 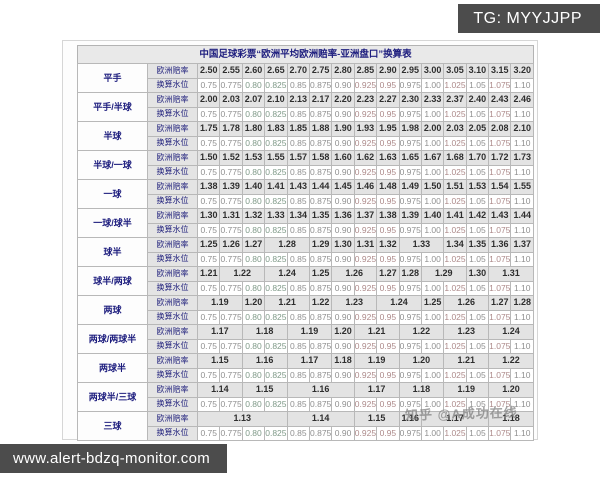 What do you see at coordinates (529, 18) in the screenshot?
I see `telegram-handle-badge: TG: MYYJJPP` at bounding box center [529, 18].